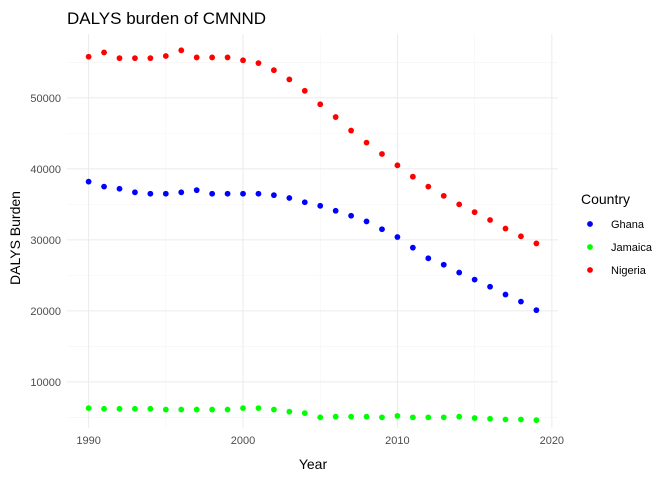  I want to click on y-tick-label: 50000, so click(45, 99).